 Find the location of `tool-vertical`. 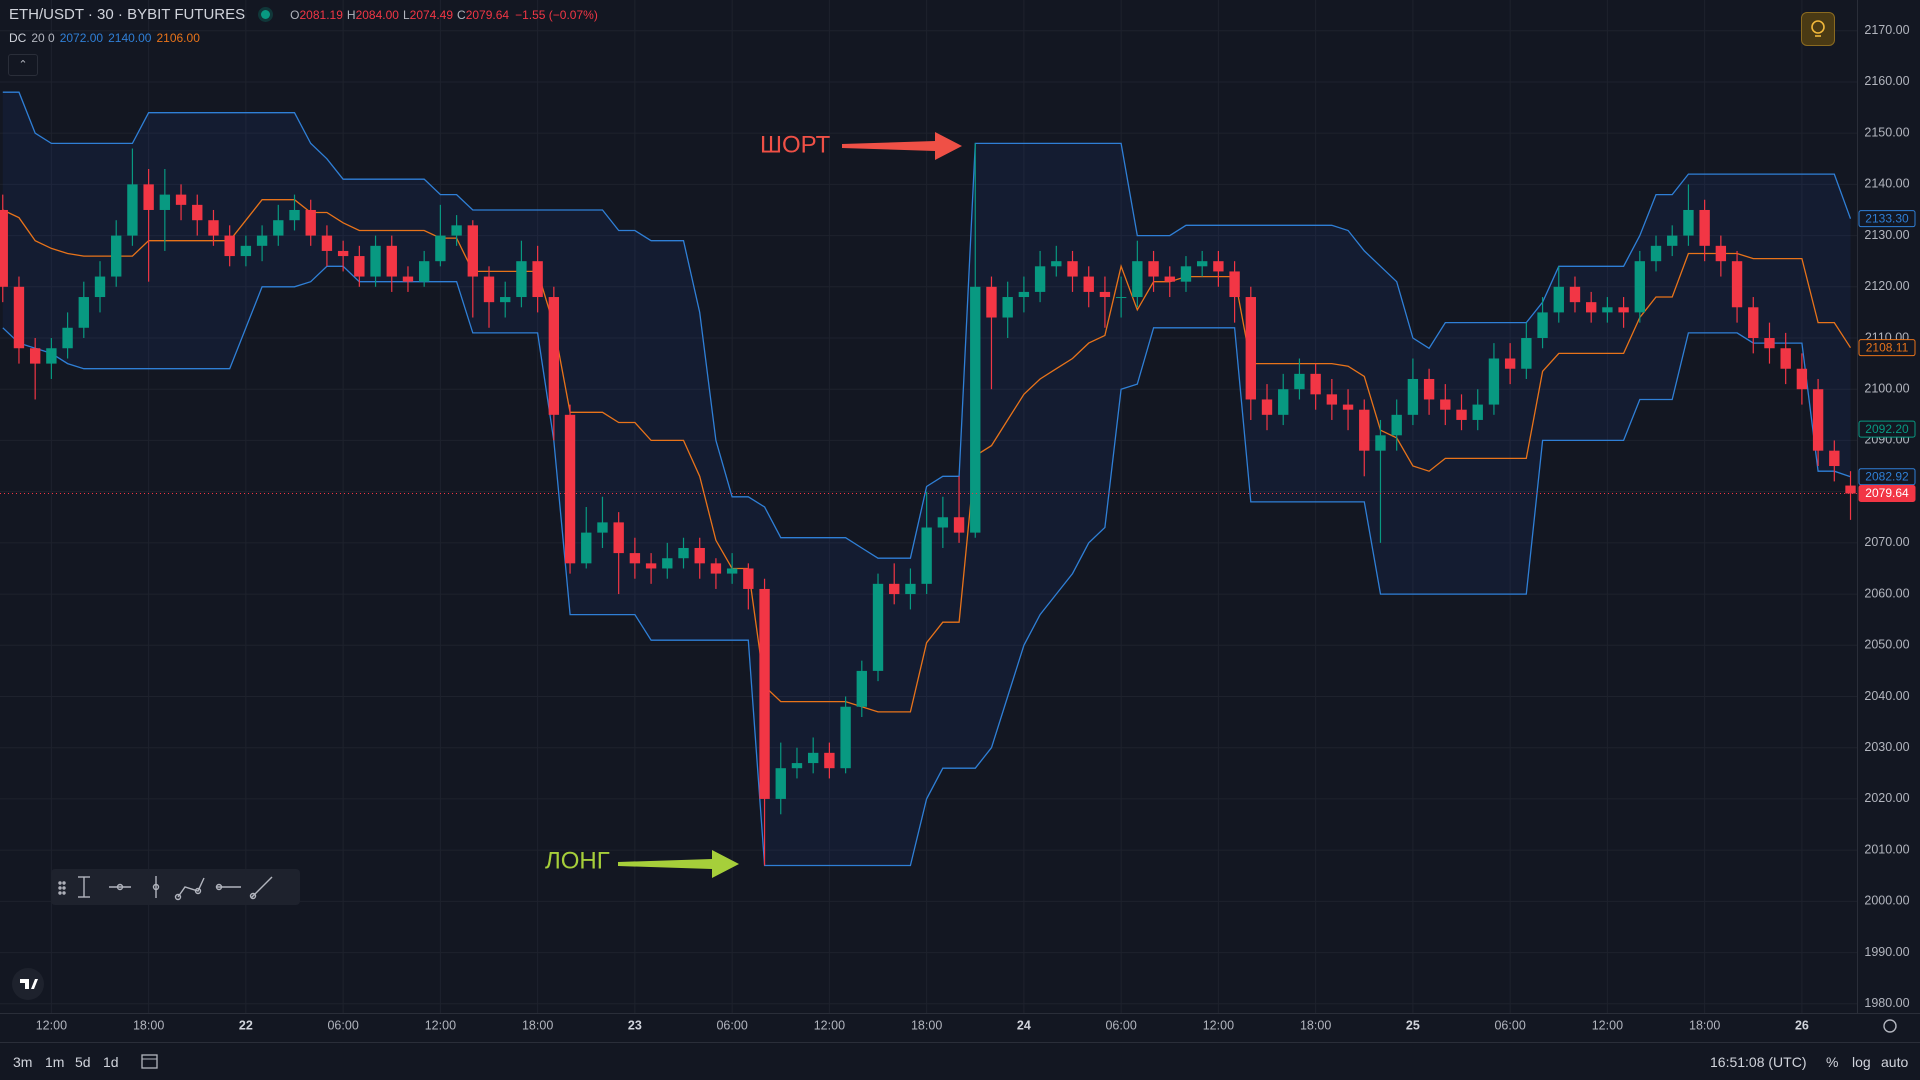

tool-vertical is located at coordinates (156, 887).